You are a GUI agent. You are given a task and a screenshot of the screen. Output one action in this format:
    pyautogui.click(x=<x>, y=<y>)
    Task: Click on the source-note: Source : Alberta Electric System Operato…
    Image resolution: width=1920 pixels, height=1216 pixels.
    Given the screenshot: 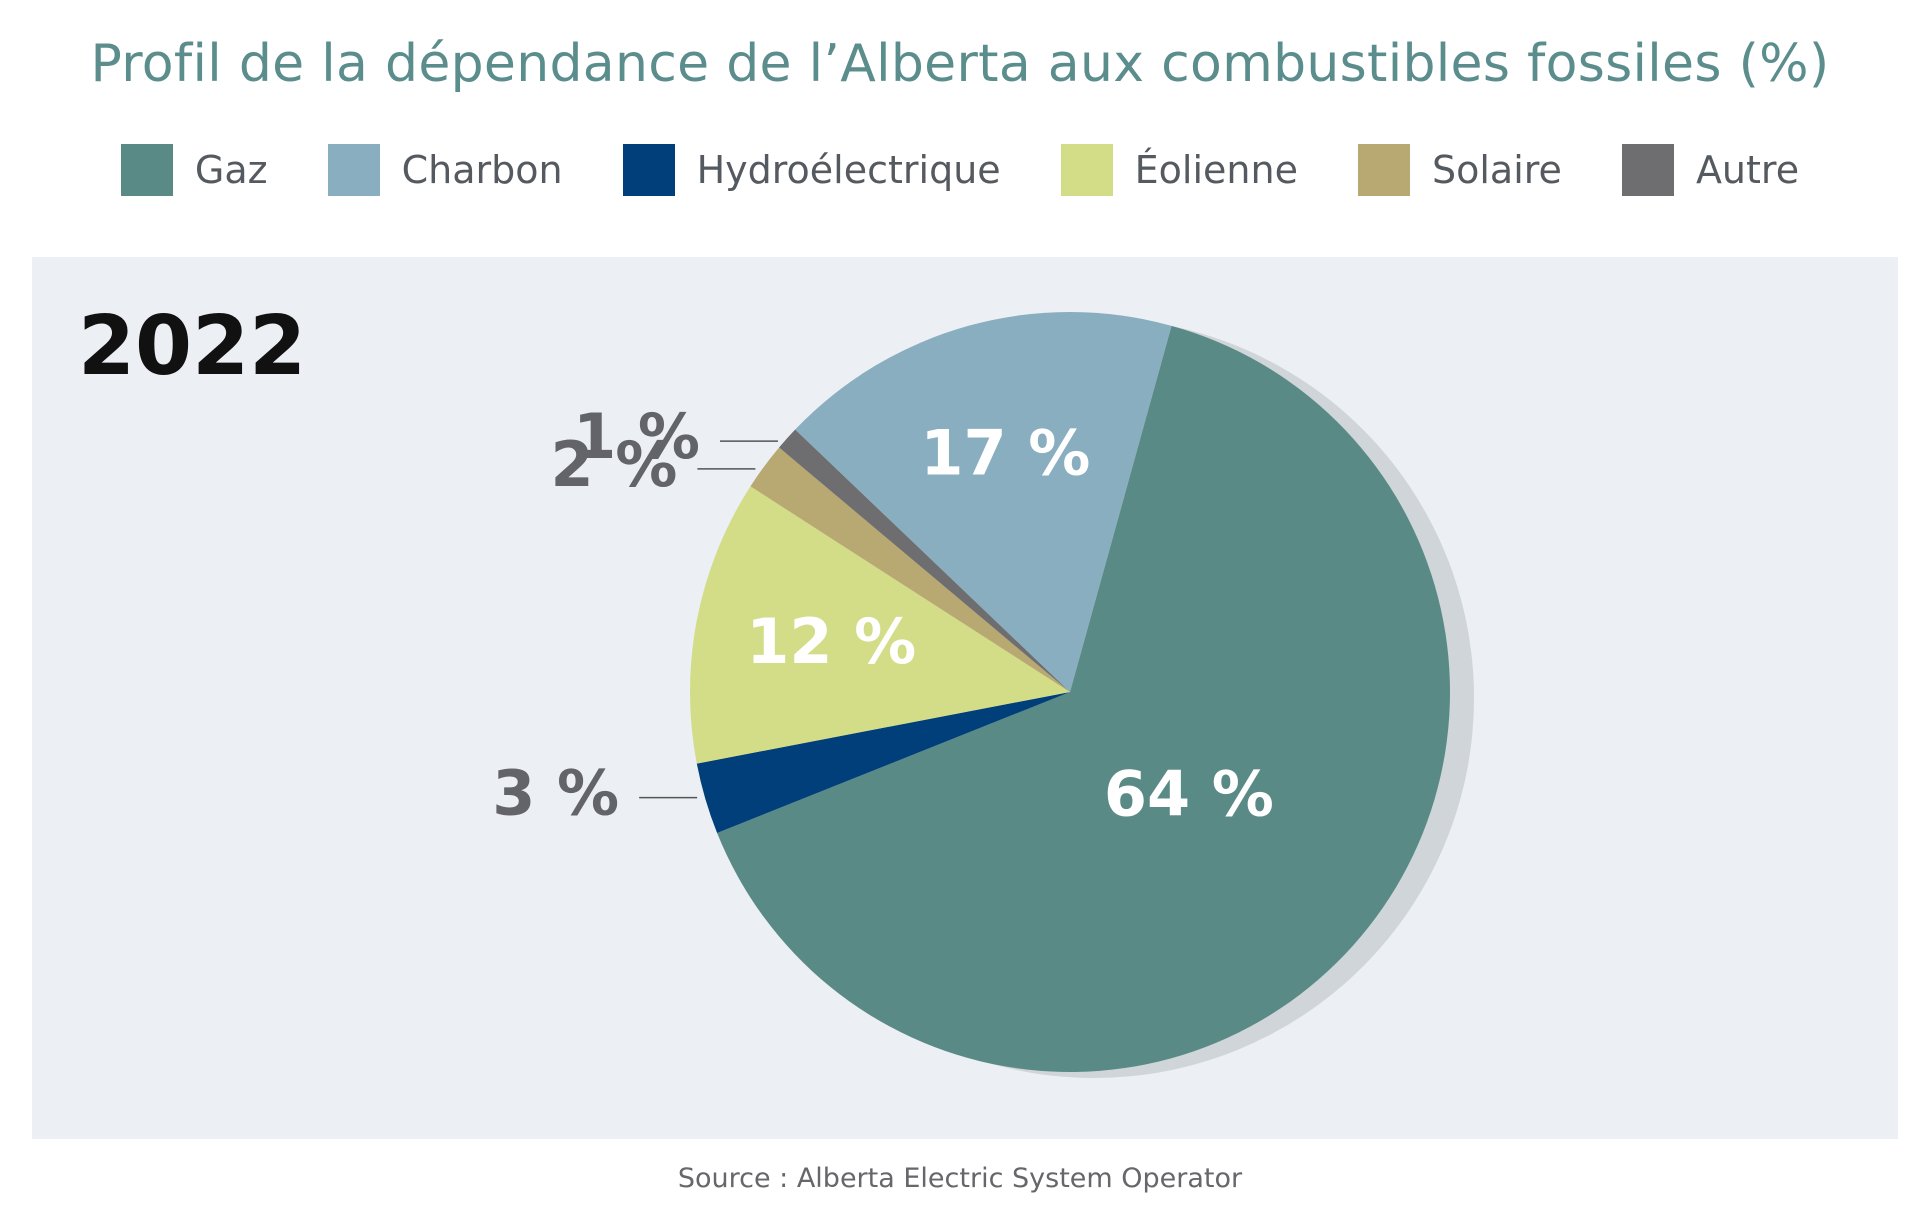 What is the action you would take?
    pyautogui.click(x=960, y=1178)
    